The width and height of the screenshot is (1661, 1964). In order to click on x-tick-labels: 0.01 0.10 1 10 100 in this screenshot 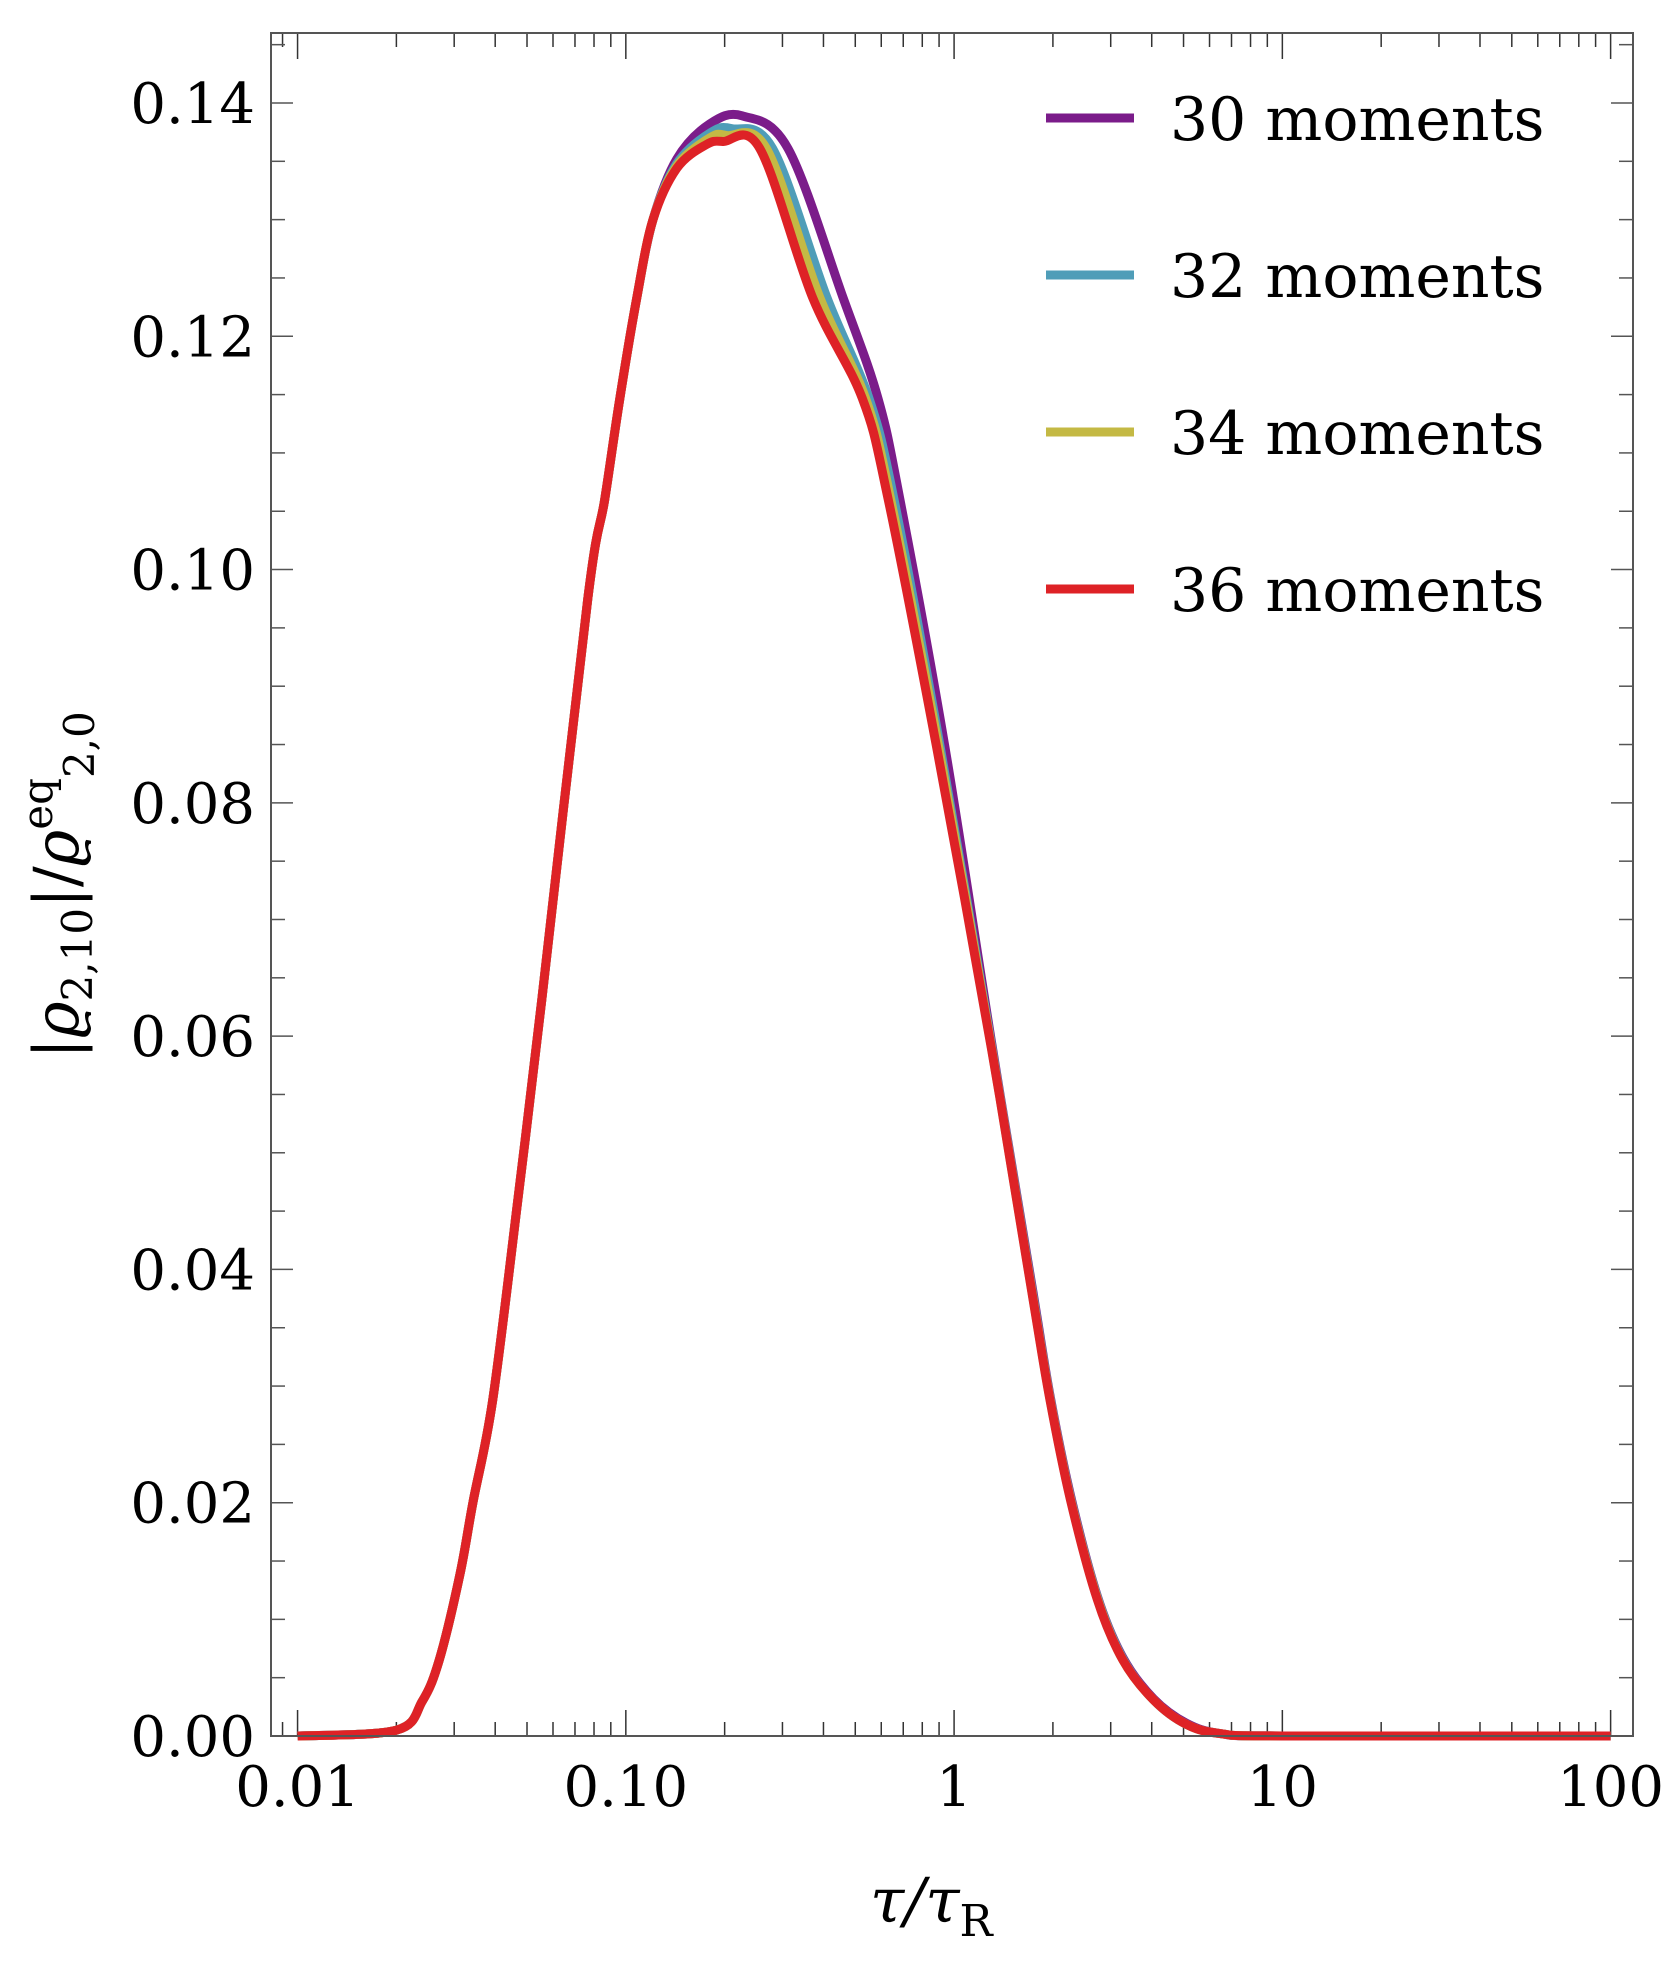, I will do `click(948, 1787)`.